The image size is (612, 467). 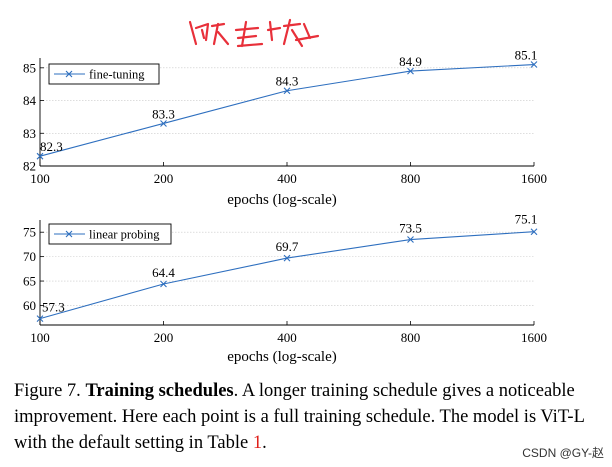 I want to click on y-tick-label: 65, so click(x=29, y=281).